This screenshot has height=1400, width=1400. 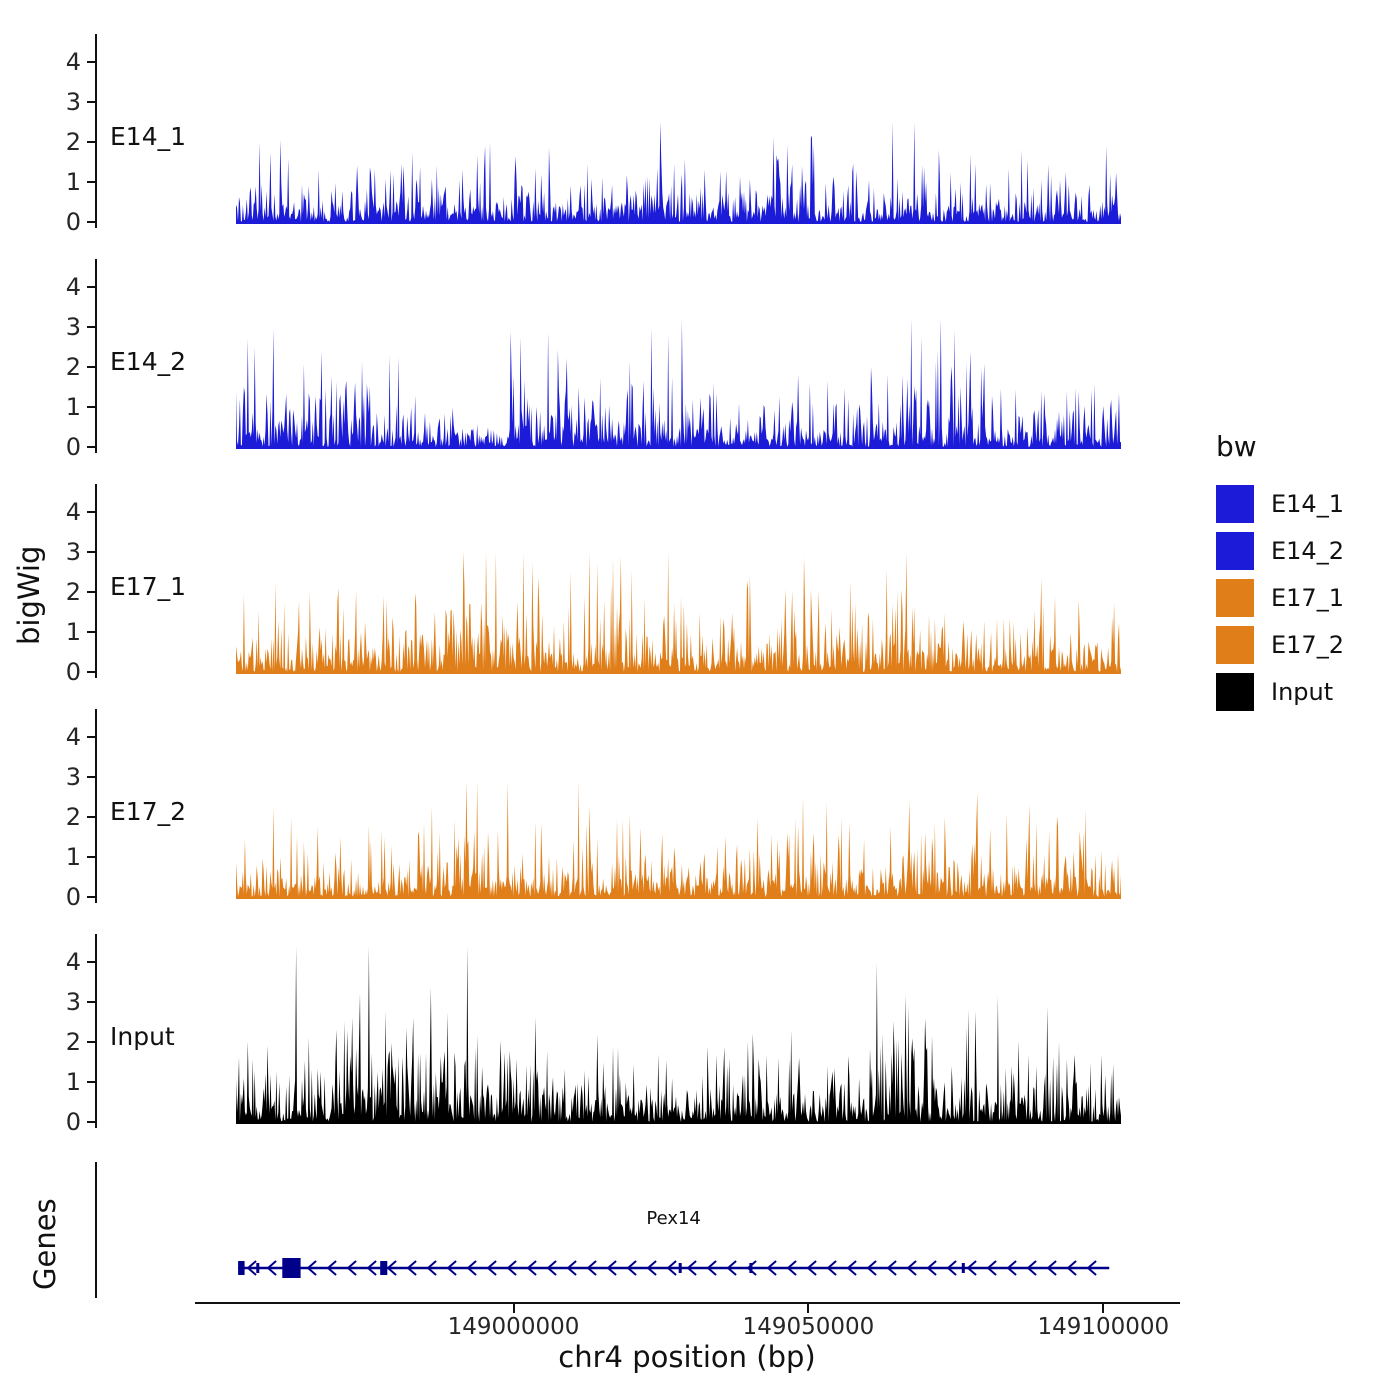 I want to click on legend-item-e17_2: E17_2, so click(x=1280, y=645).